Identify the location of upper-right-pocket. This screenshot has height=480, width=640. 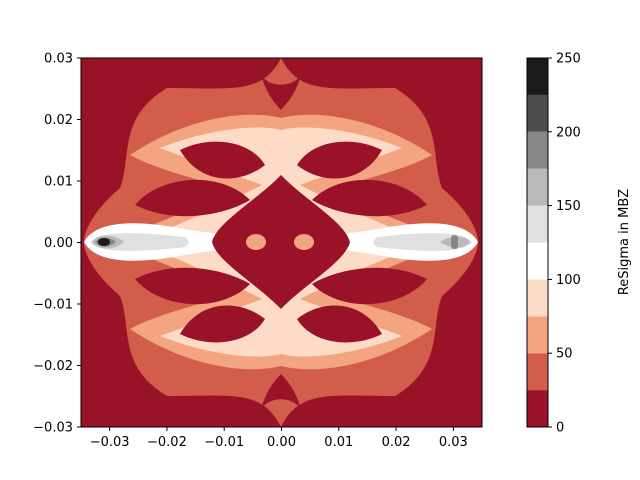
(369, 198).